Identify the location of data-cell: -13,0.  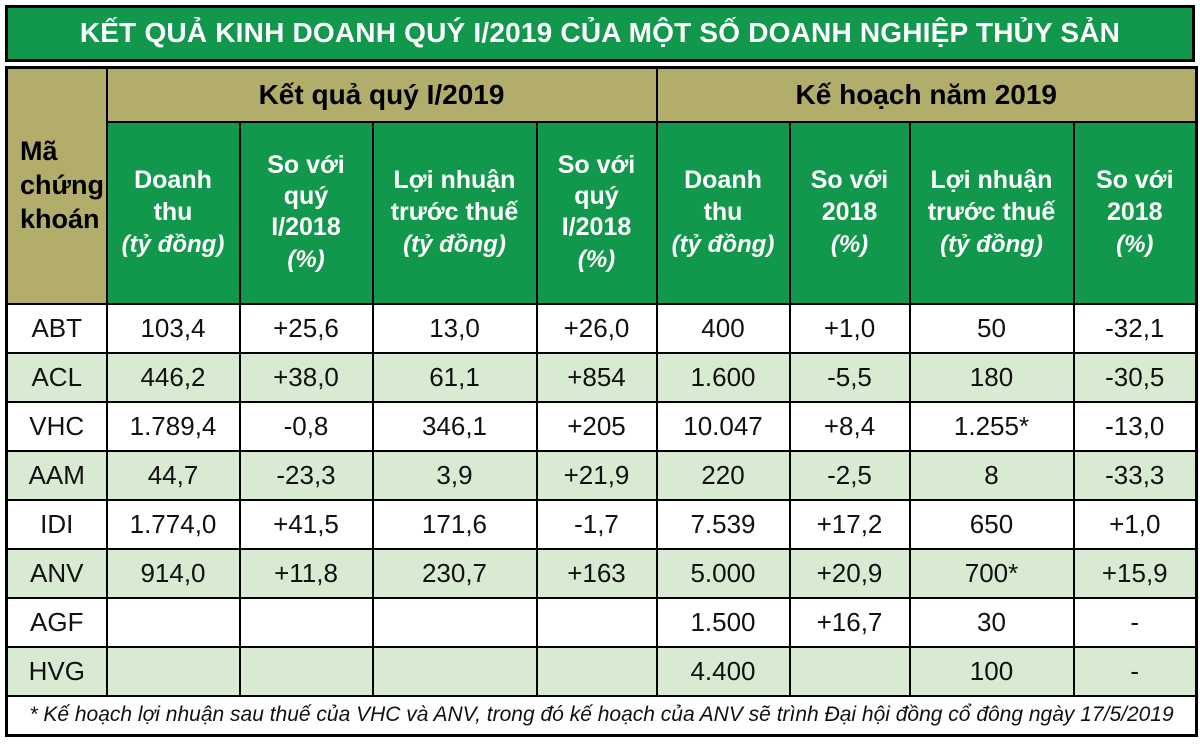
(1135, 426).